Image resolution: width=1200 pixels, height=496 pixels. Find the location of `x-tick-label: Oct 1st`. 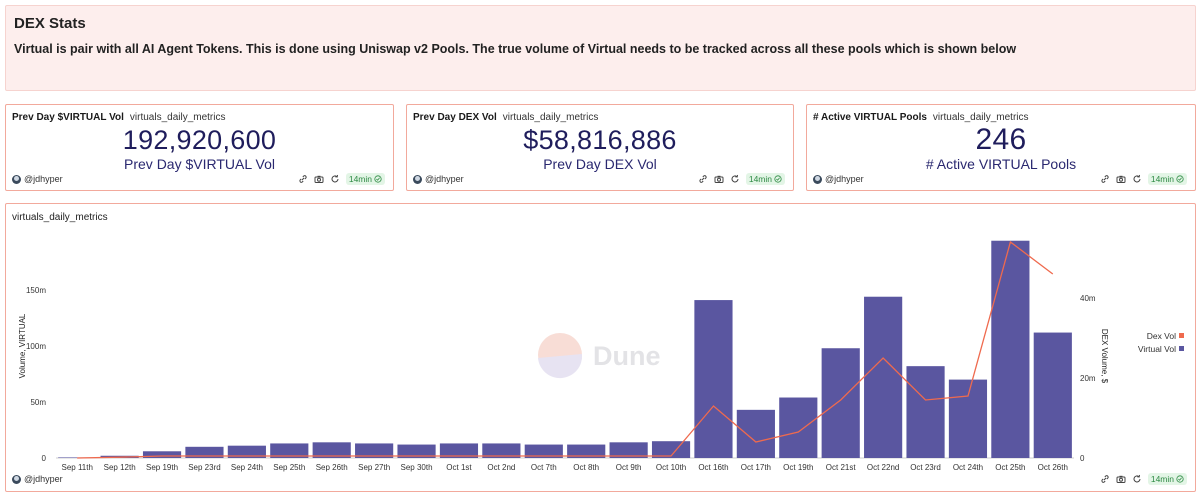

x-tick-label: Oct 1st is located at coordinates (459, 467).